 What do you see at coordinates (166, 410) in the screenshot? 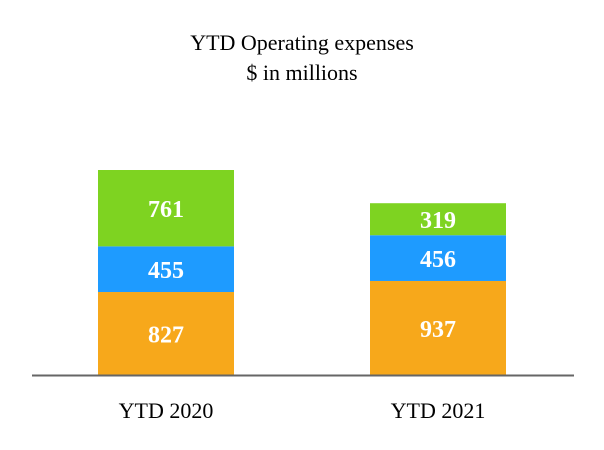
I see `x-tick-label: YTD 2020` at bounding box center [166, 410].